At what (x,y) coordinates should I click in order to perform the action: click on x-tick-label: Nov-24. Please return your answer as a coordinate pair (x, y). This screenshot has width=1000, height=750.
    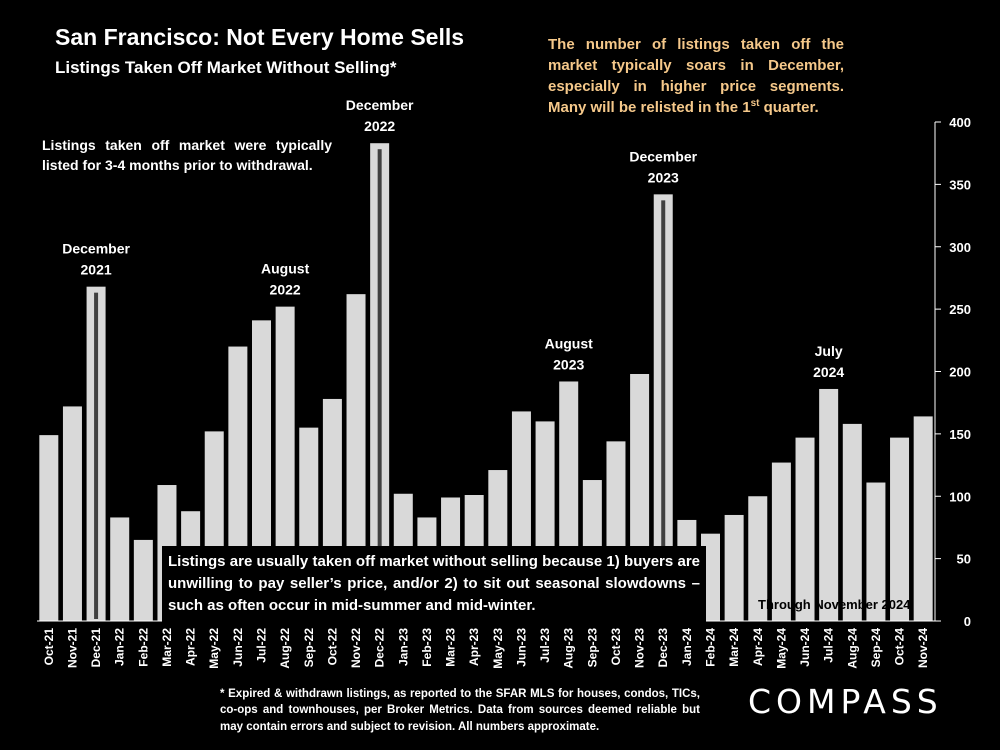
    Looking at the image, I should click on (923, 648).